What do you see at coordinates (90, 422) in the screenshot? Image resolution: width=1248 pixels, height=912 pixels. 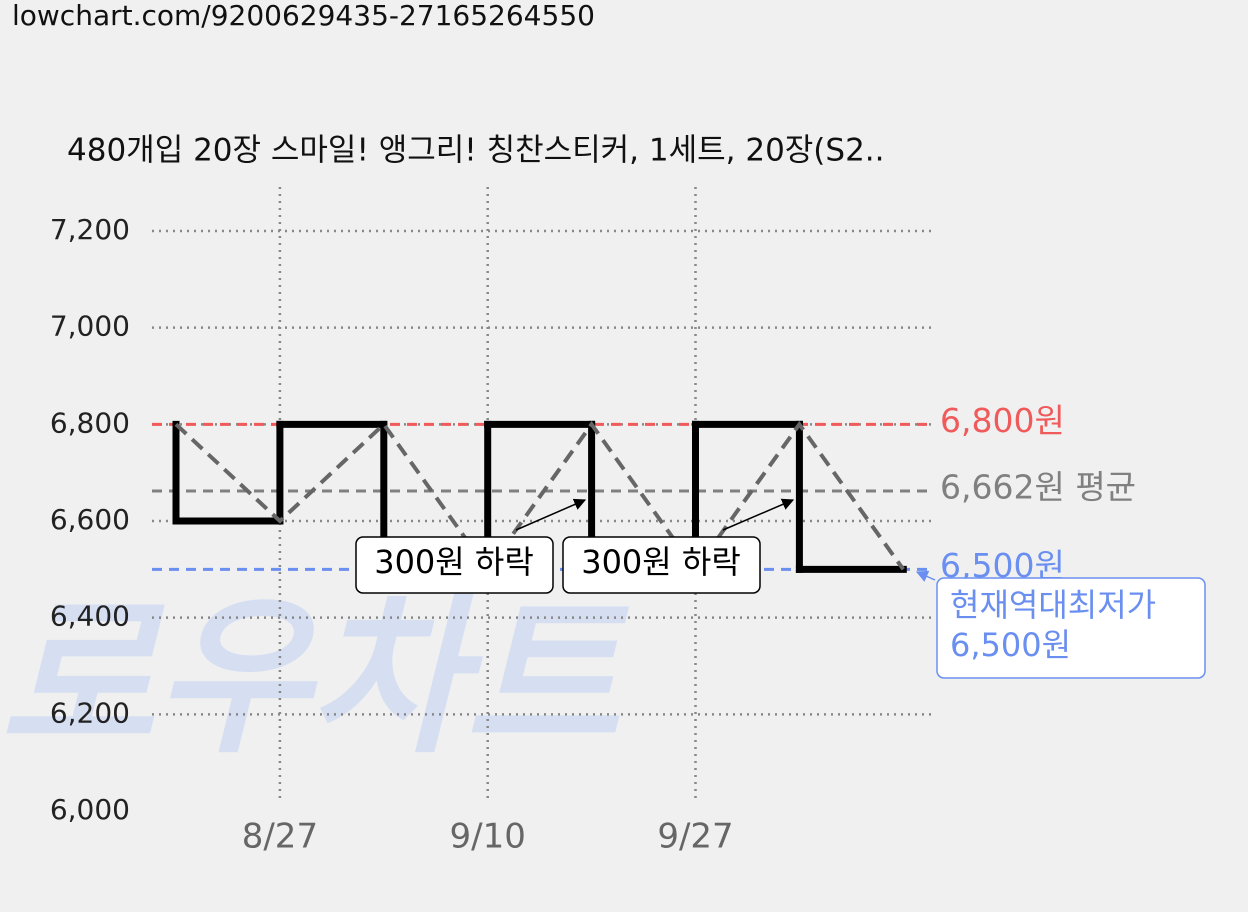 I see `y-tick-label: 6,800` at bounding box center [90, 422].